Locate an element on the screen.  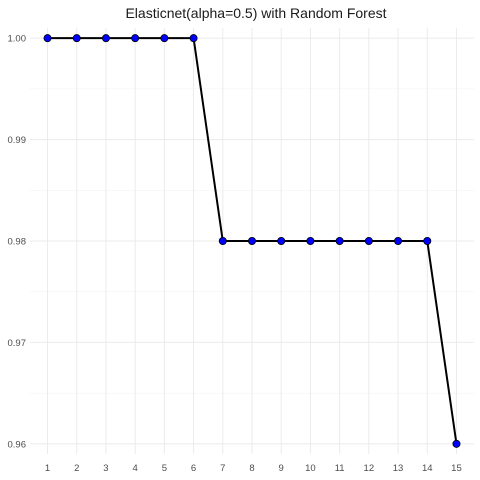
x-tick-label: 13 is located at coordinates (398, 468).